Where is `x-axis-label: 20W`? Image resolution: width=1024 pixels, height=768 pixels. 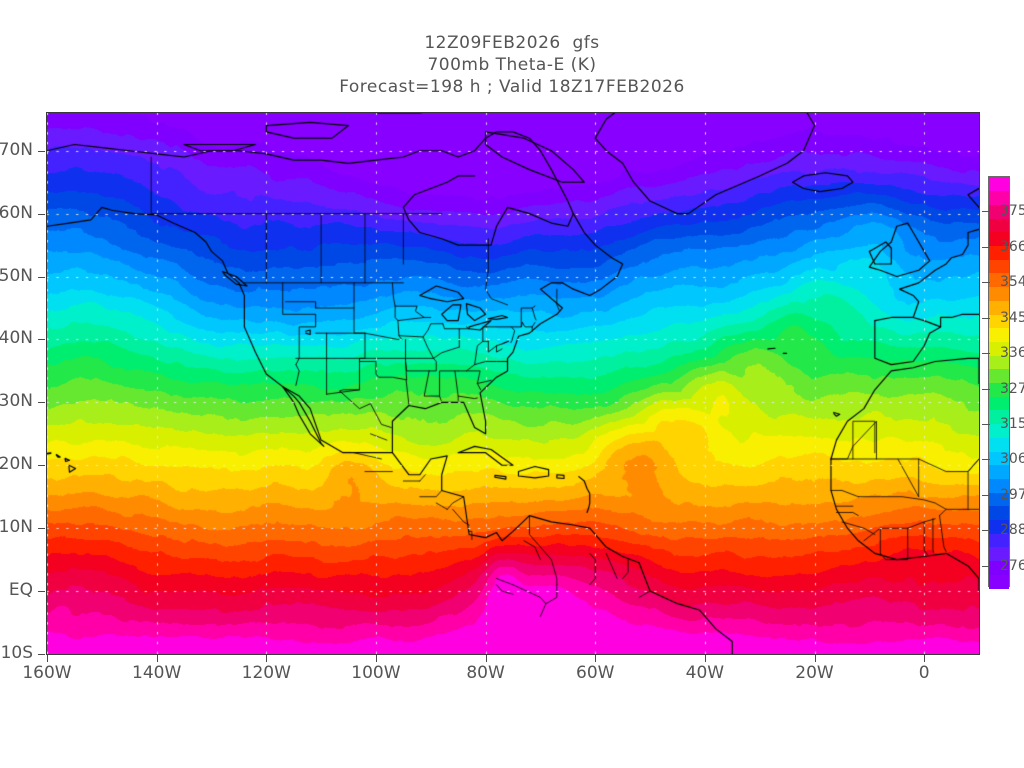 x-axis-label: 20W is located at coordinates (814, 673).